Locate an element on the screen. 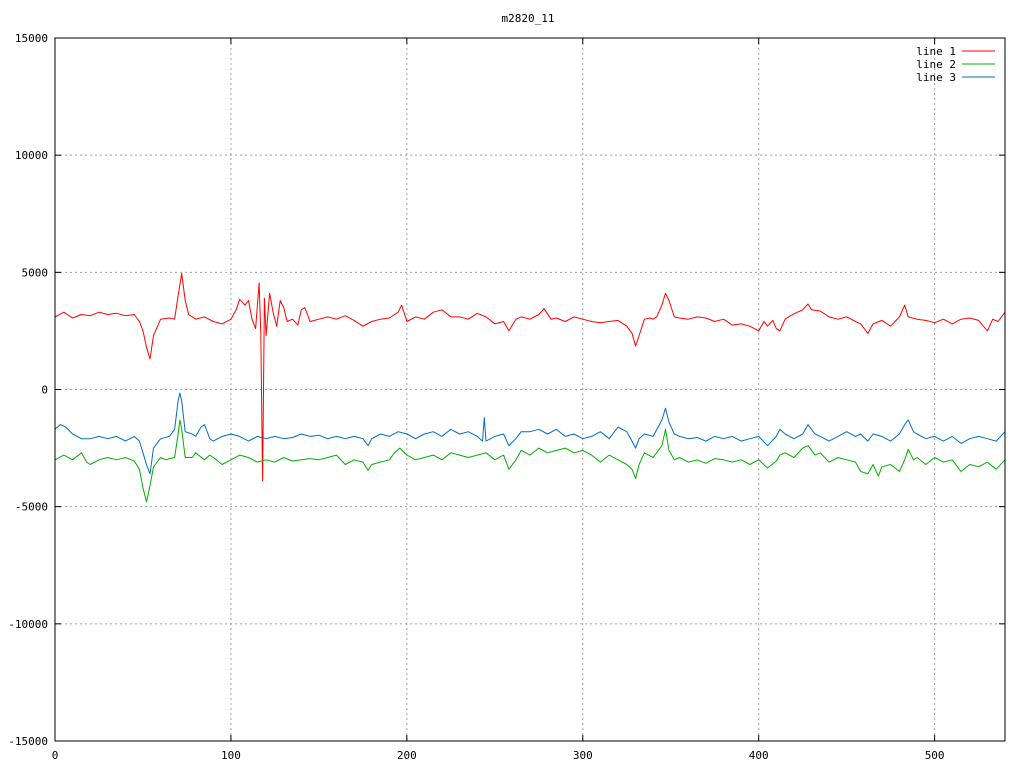 The width and height of the screenshot is (1024, 768). x-tick-label: 100 is located at coordinates (231, 755).